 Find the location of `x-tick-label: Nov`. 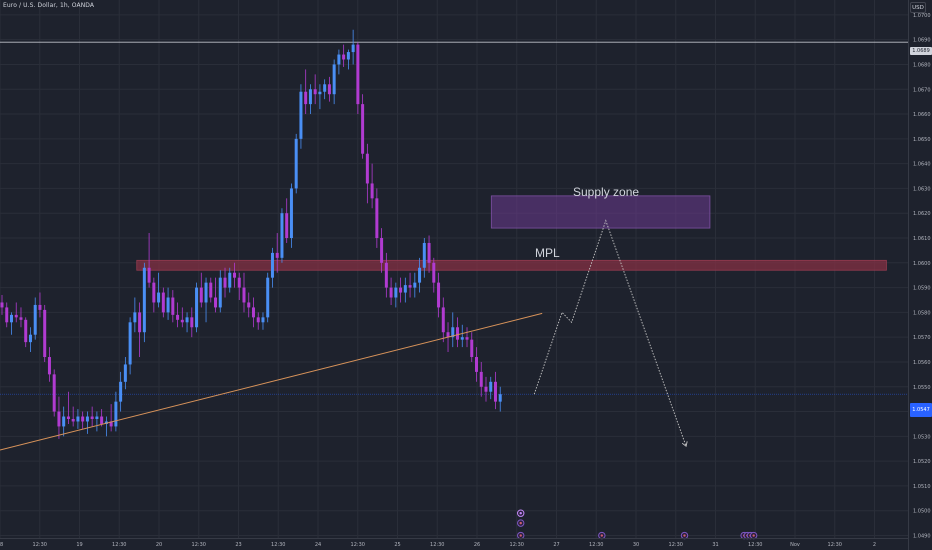

x-tick-label: Nov is located at coordinates (795, 545).